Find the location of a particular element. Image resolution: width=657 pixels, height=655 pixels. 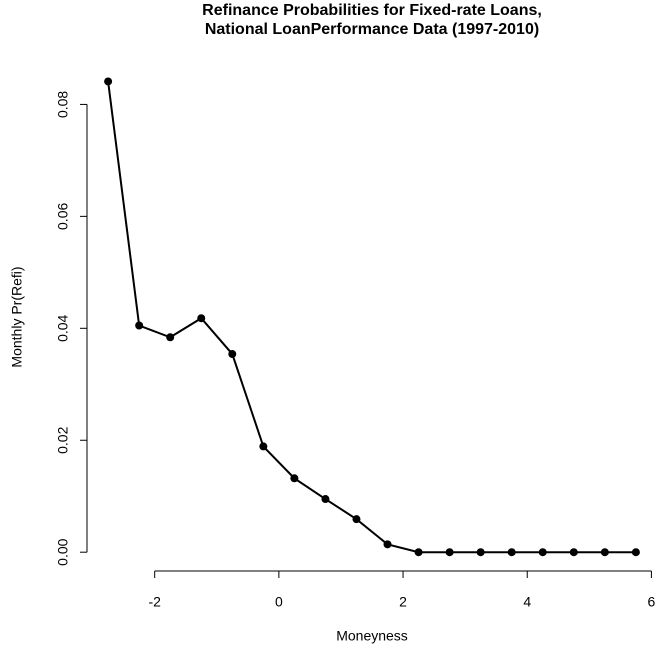

y-tick-label: 0.06 is located at coordinates (63, 216).